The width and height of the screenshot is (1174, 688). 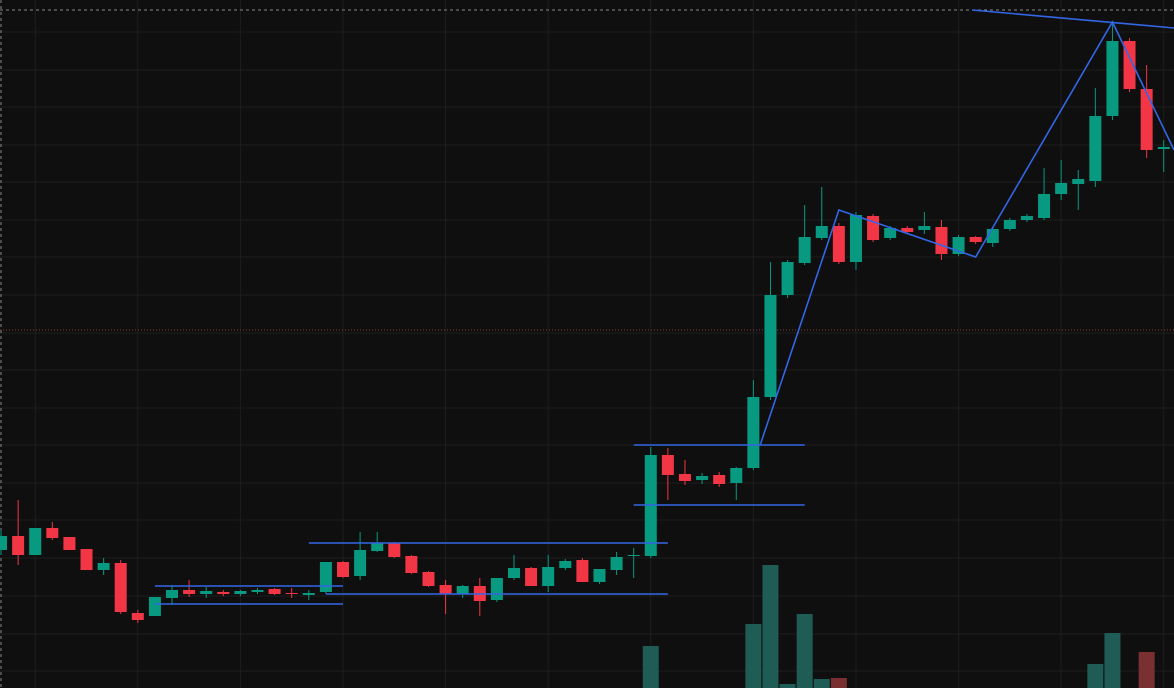 What do you see at coordinates (1073, 19) in the screenshot?
I see `trend-drawing` at bounding box center [1073, 19].